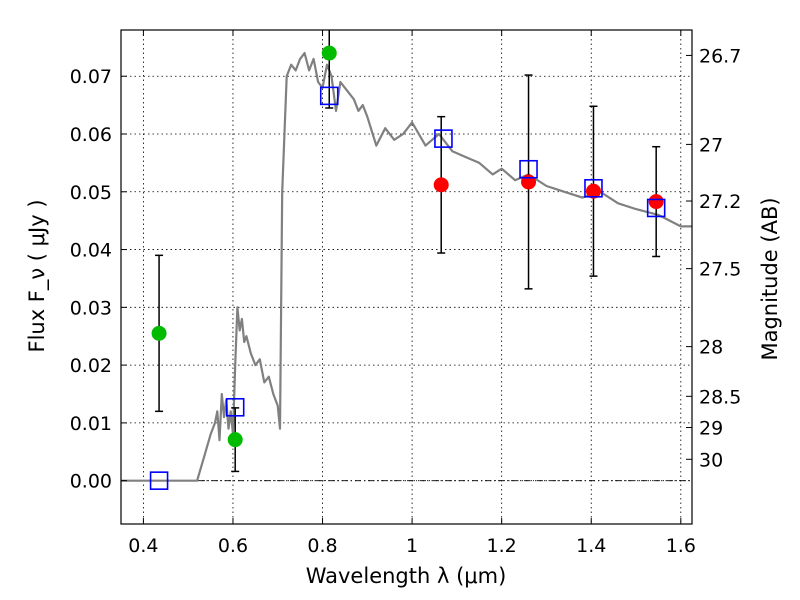 The height and width of the screenshot is (600, 800). Describe the element at coordinates (711, 429) in the screenshot. I see `right-tick-label: 29` at that location.